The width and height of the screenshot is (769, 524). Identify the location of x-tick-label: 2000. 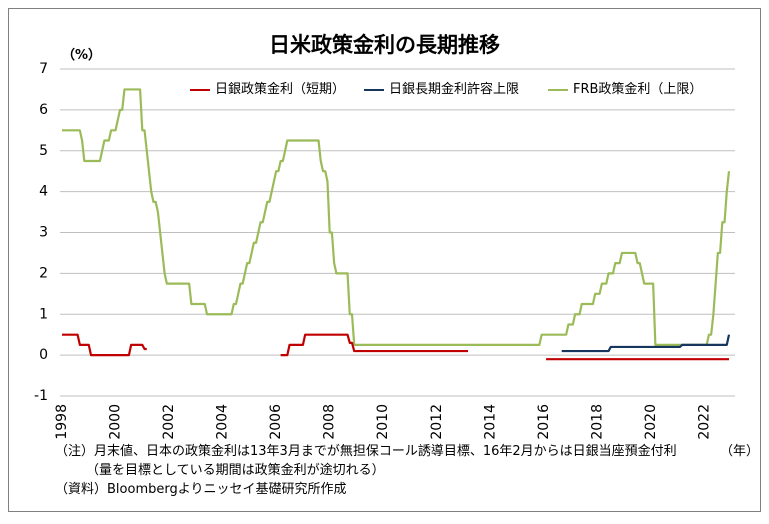
(116, 422).